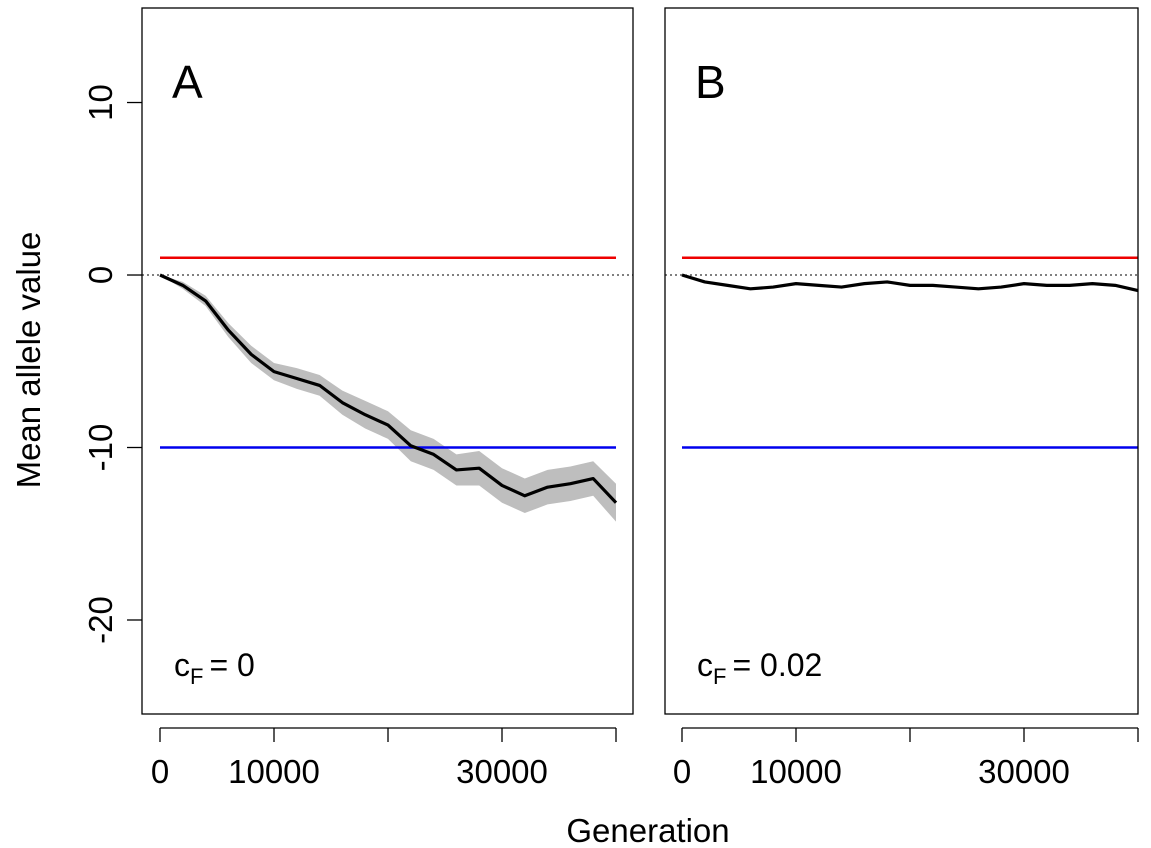 Image resolution: width=1151 pixels, height=848 pixels. What do you see at coordinates (100, 448) in the screenshot?
I see `y-tick-label: -10` at bounding box center [100, 448].